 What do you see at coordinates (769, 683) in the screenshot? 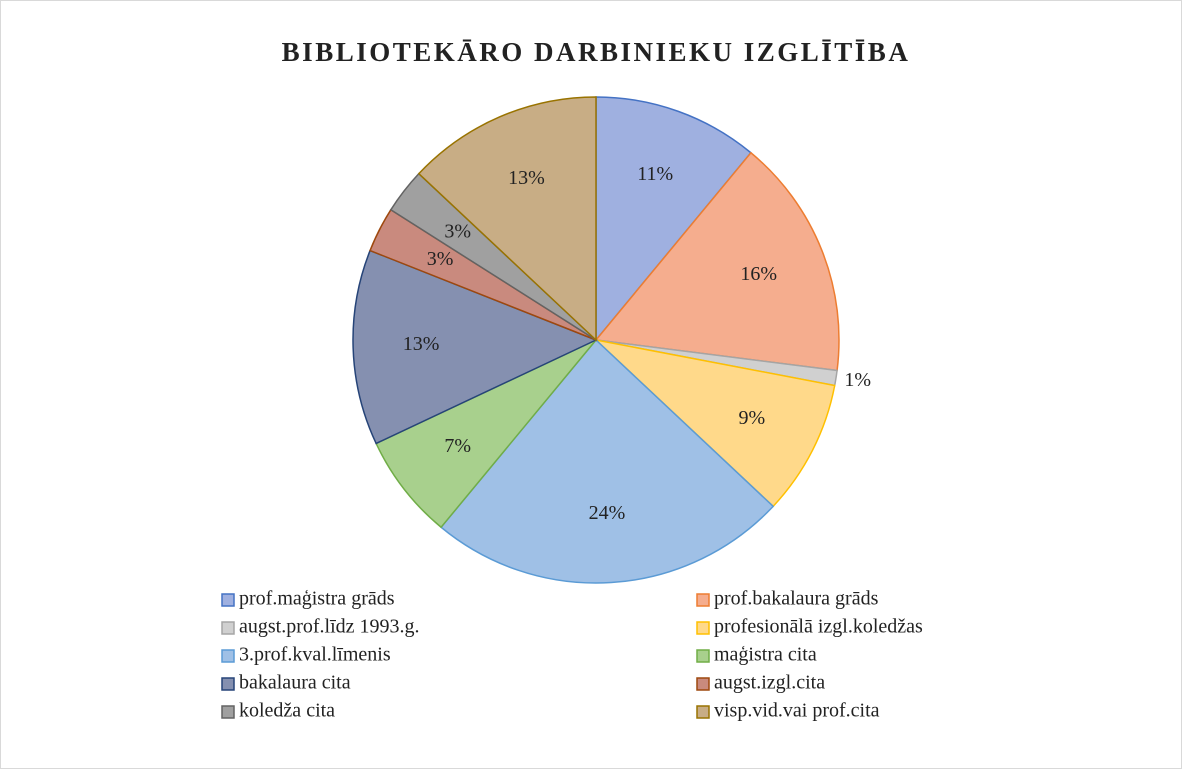
I see `legend-label: augst.izgl.cita` at bounding box center [769, 683].